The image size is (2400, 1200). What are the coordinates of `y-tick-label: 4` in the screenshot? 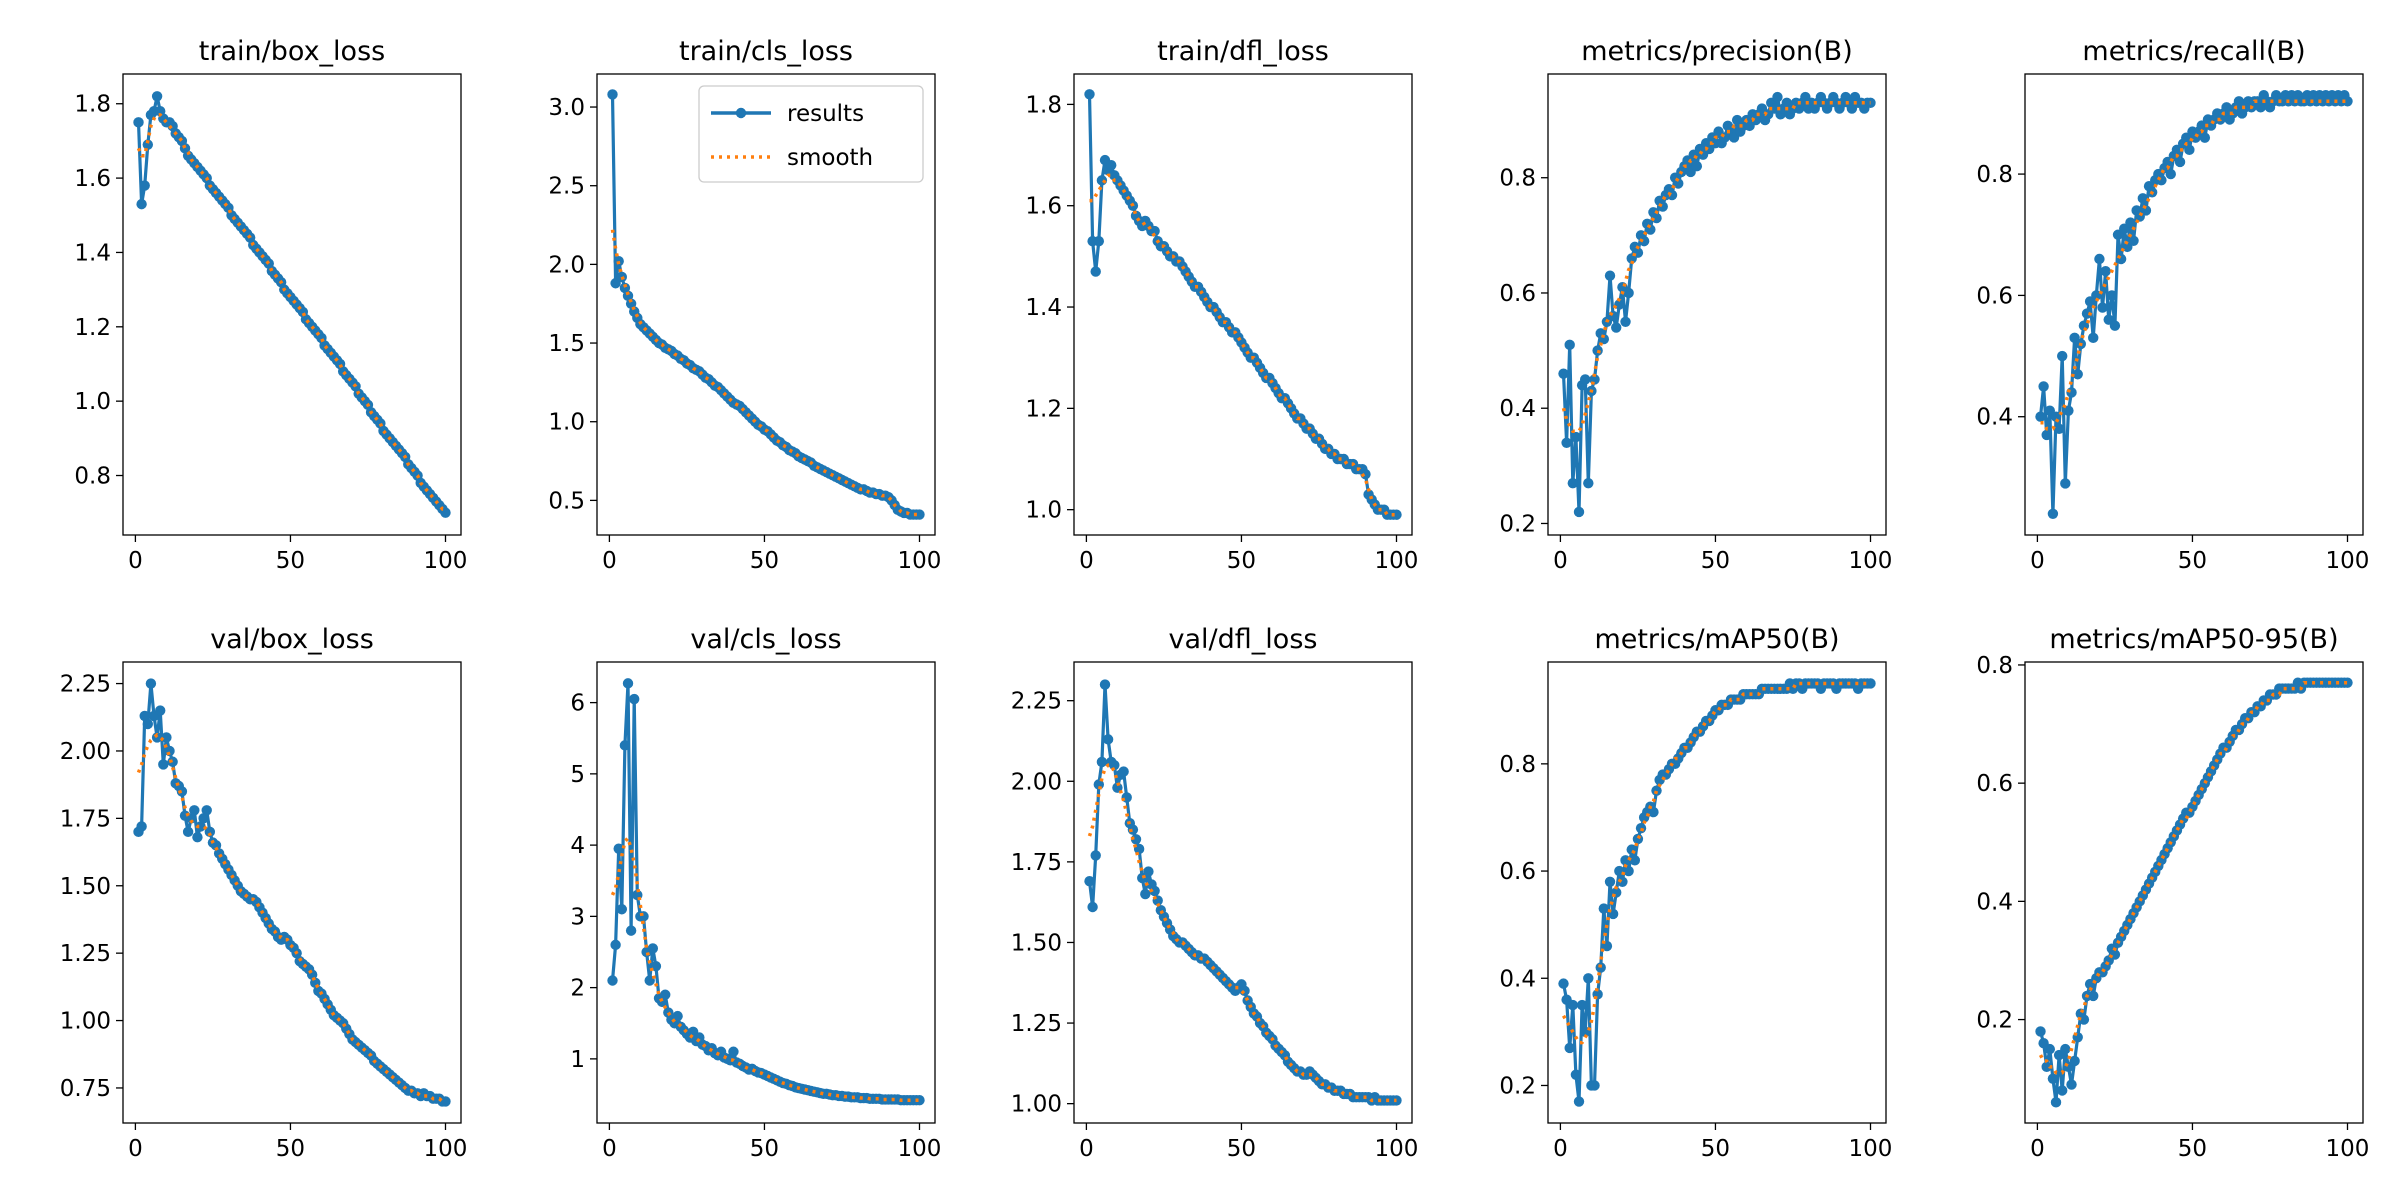 It's located at (577, 846).